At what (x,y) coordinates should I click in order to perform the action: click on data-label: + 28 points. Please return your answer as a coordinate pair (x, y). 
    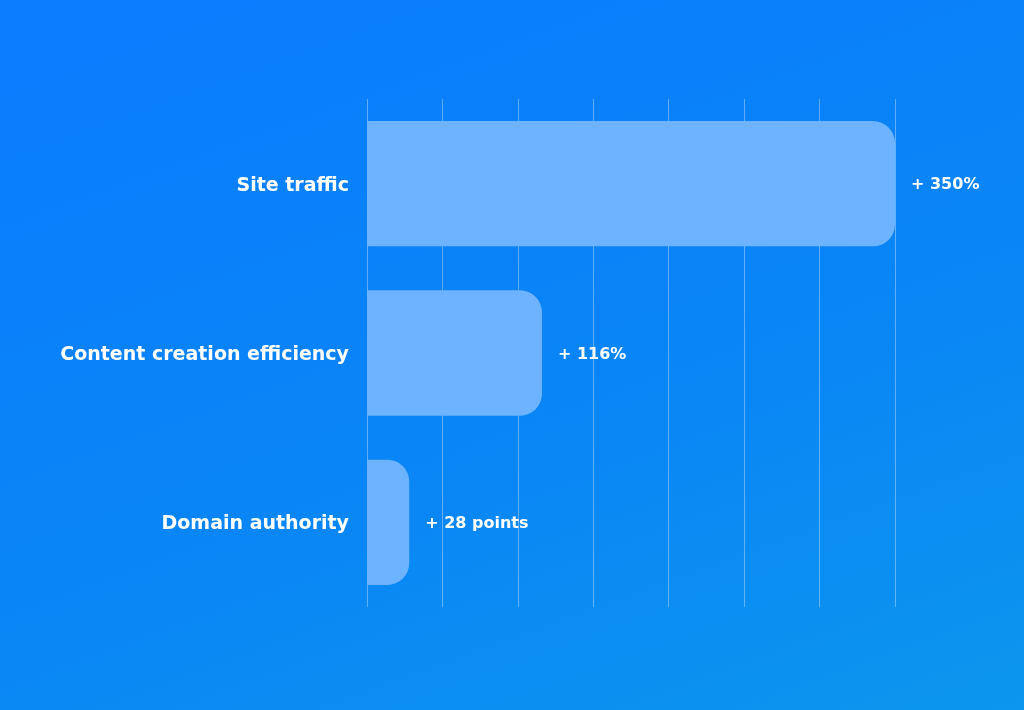
    Looking at the image, I should click on (477, 522).